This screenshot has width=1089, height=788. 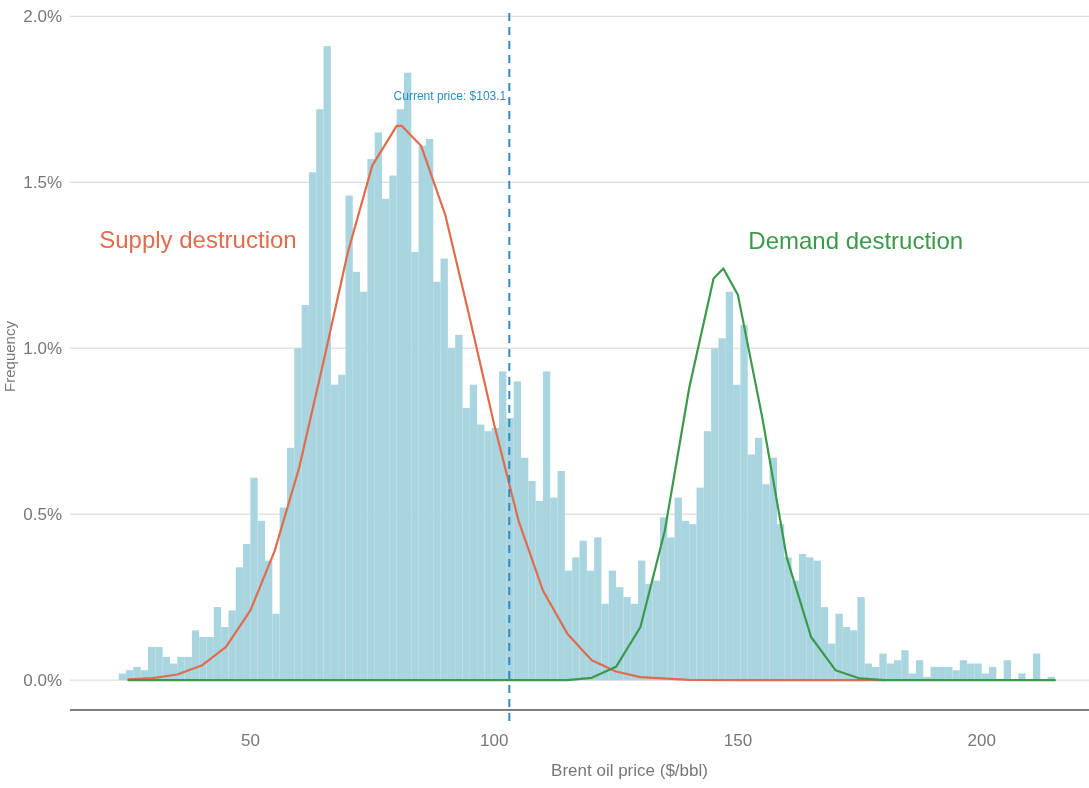 I want to click on x-tick-label: 150, so click(x=738, y=740).